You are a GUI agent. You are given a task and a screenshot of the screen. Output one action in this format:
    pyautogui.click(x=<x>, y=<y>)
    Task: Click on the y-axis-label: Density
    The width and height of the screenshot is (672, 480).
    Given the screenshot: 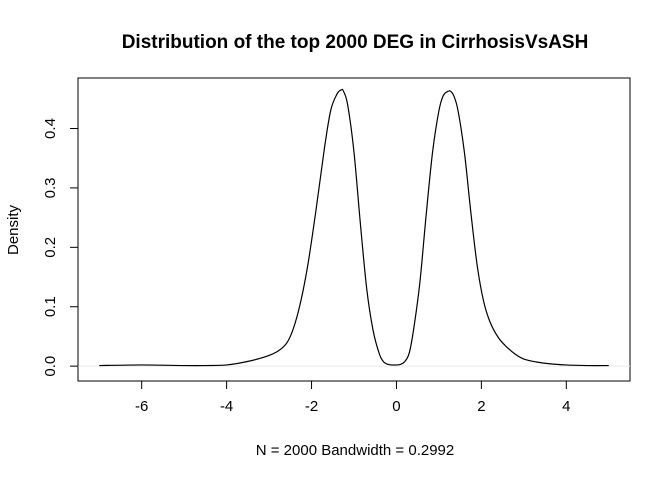 What is the action you would take?
    pyautogui.click(x=13, y=229)
    